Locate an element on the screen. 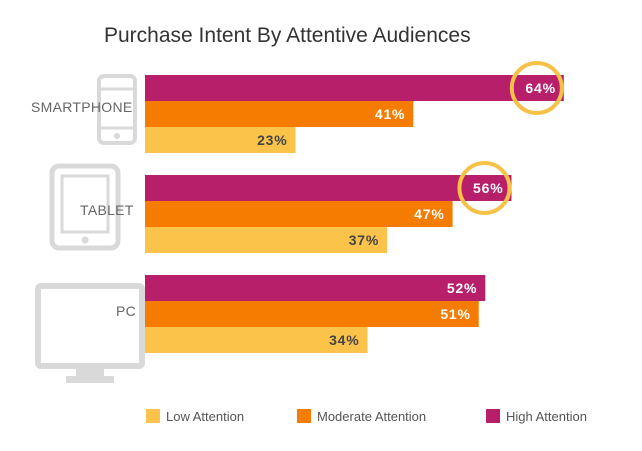  value-label-smartphone-moderate-attention: 41% is located at coordinates (390, 114).